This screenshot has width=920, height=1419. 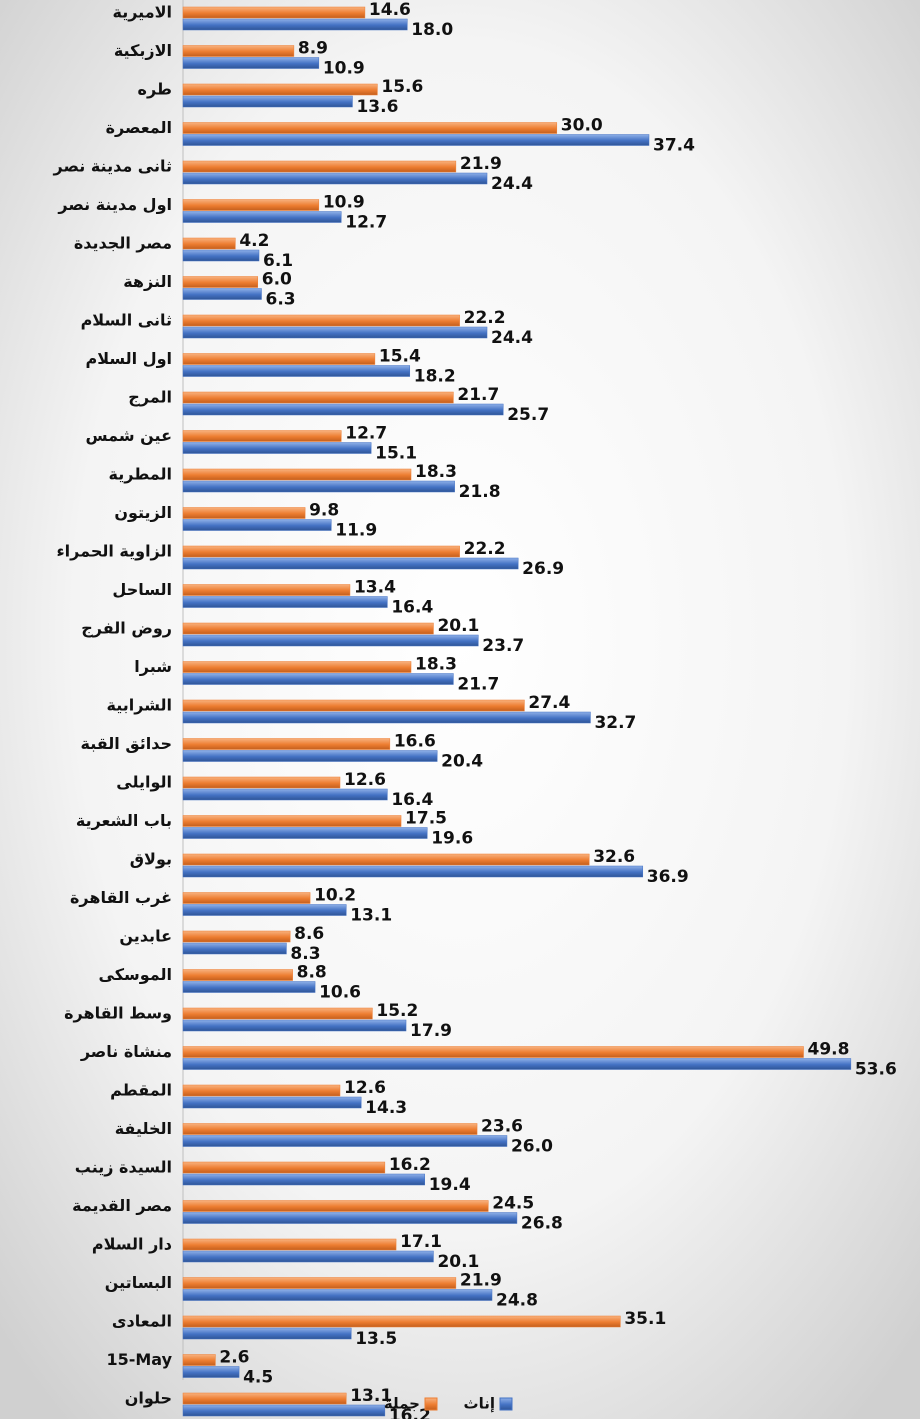 What do you see at coordinates (450, 1185) in the screenshot?
I see `value-label: 19.4` at bounding box center [450, 1185].